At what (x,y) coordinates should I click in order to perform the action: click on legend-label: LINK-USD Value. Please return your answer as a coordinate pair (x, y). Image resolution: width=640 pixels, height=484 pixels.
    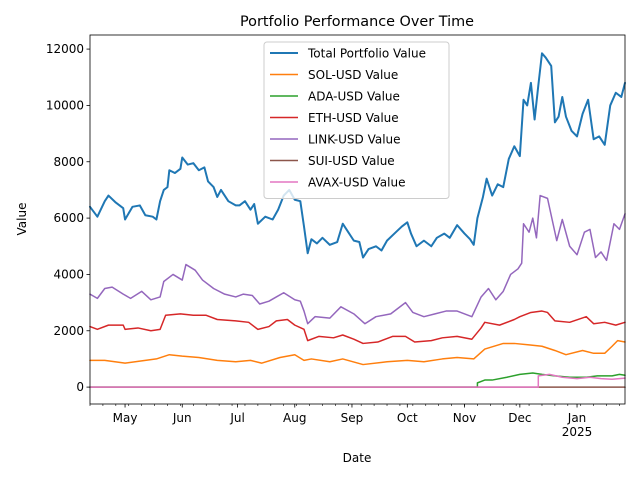
    Looking at the image, I should click on (354, 140).